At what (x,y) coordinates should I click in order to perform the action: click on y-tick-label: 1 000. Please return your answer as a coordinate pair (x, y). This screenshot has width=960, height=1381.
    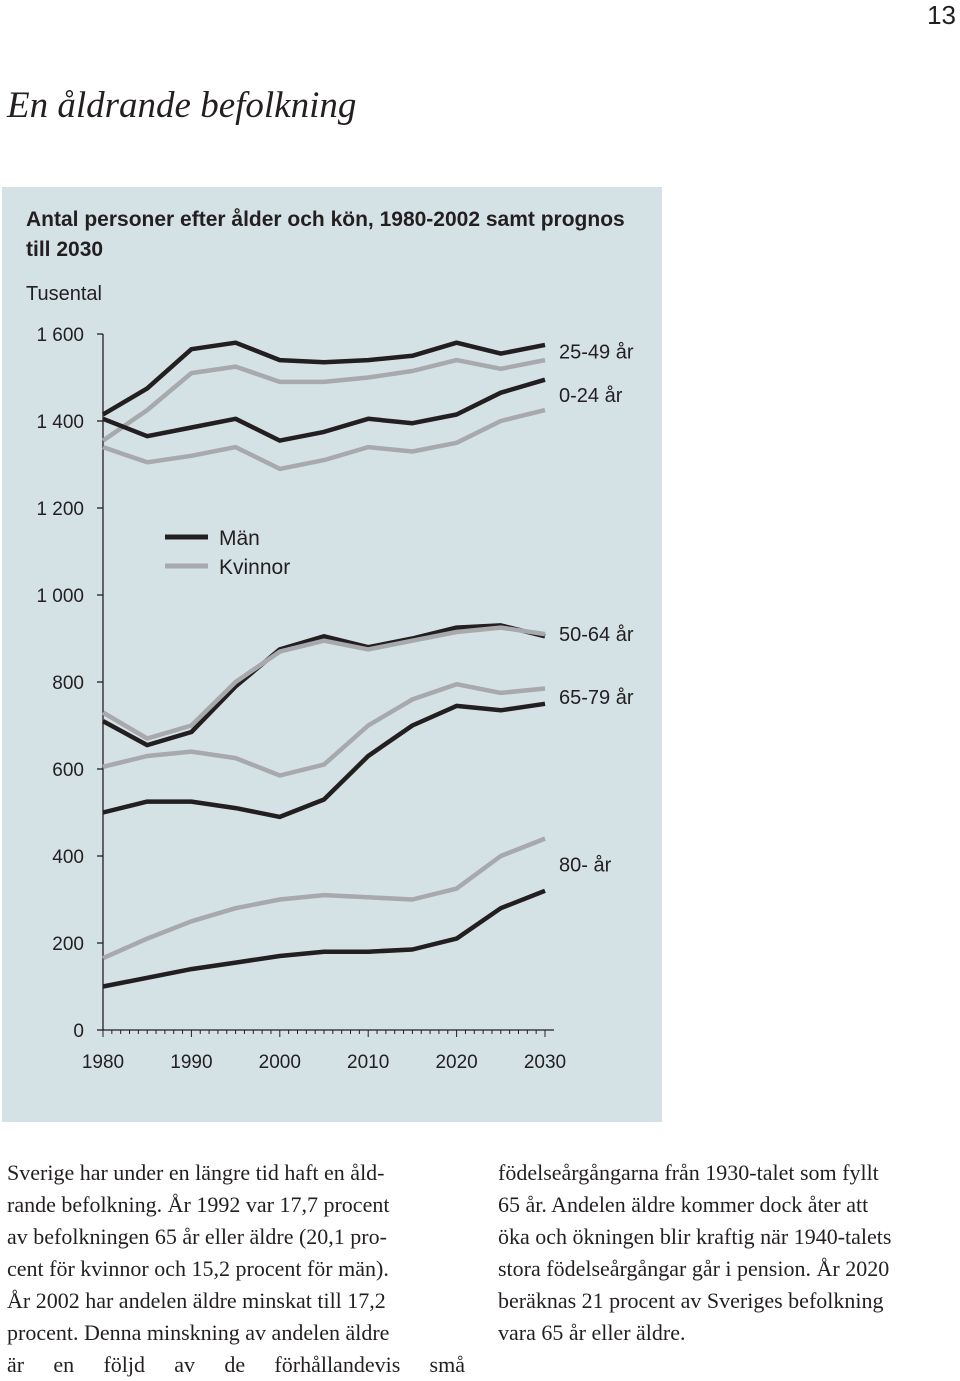
    Looking at the image, I should click on (60, 596).